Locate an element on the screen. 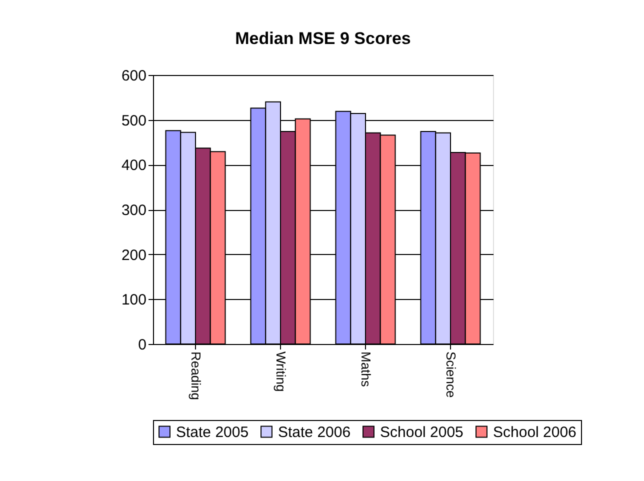  y-tick-label: 600 is located at coordinates (133, 76).